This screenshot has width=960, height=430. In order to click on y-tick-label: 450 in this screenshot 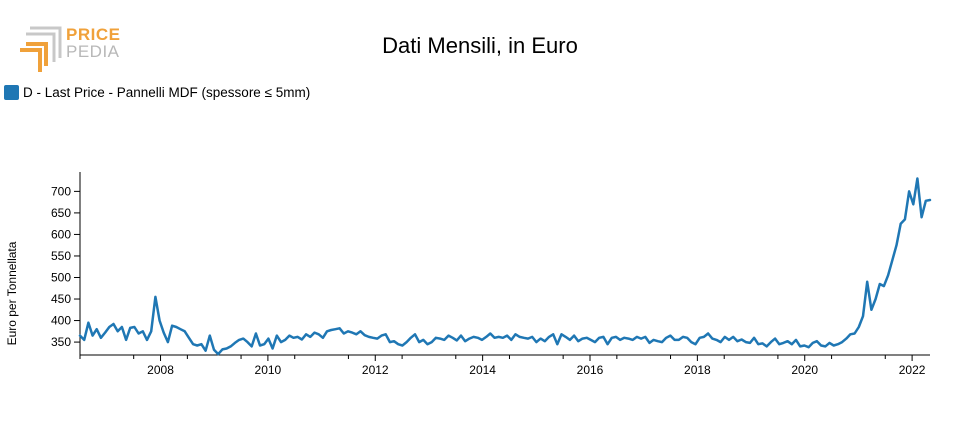, I will do `click(61, 299)`.